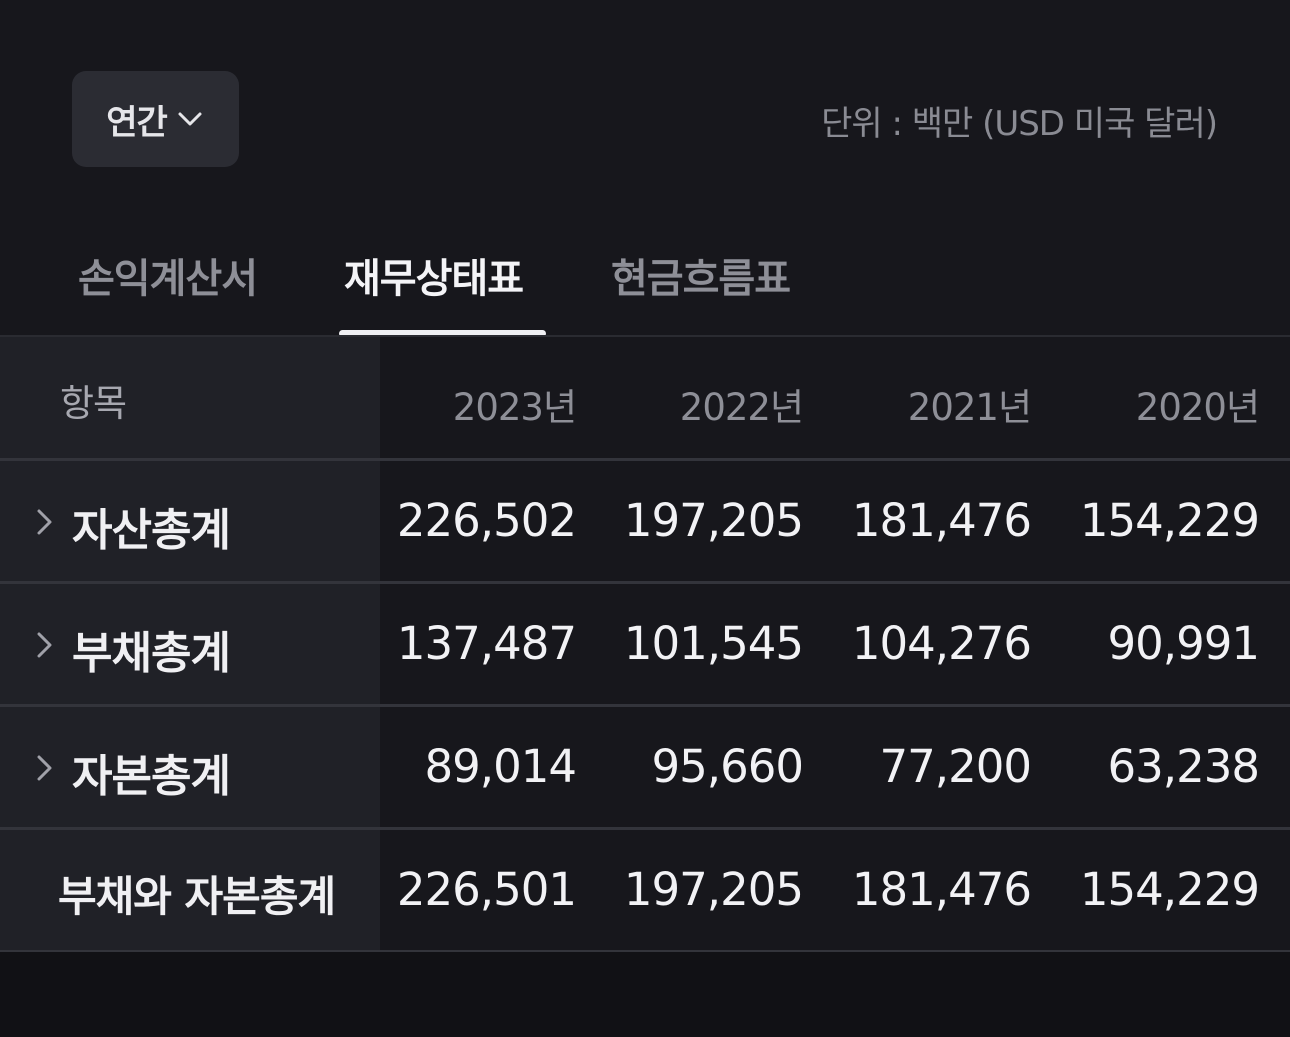  What do you see at coordinates (151, 776) in the screenshot?
I see `row-label: 자본총계` at bounding box center [151, 776].